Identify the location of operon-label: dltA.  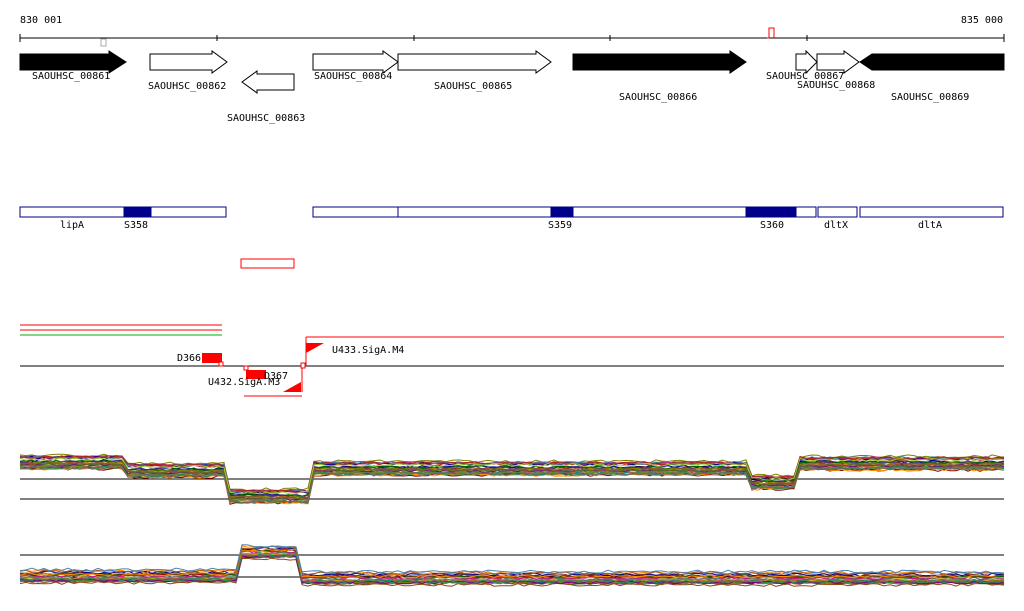
(930, 225).